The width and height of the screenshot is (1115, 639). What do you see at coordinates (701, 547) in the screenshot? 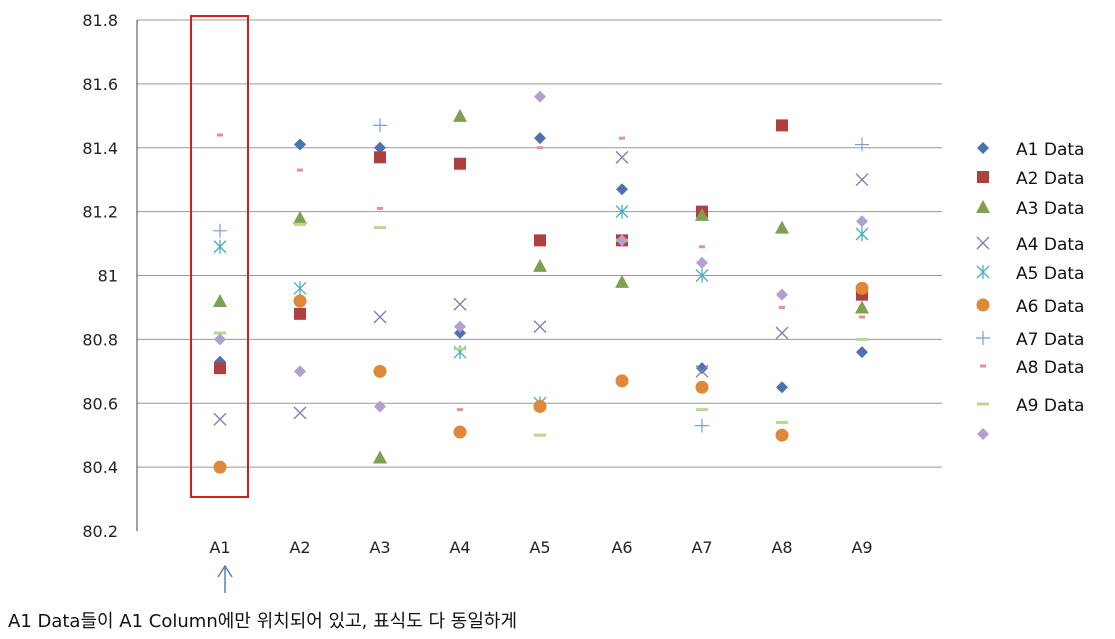
I see `x-tick-label: A7` at bounding box center [701, 547].